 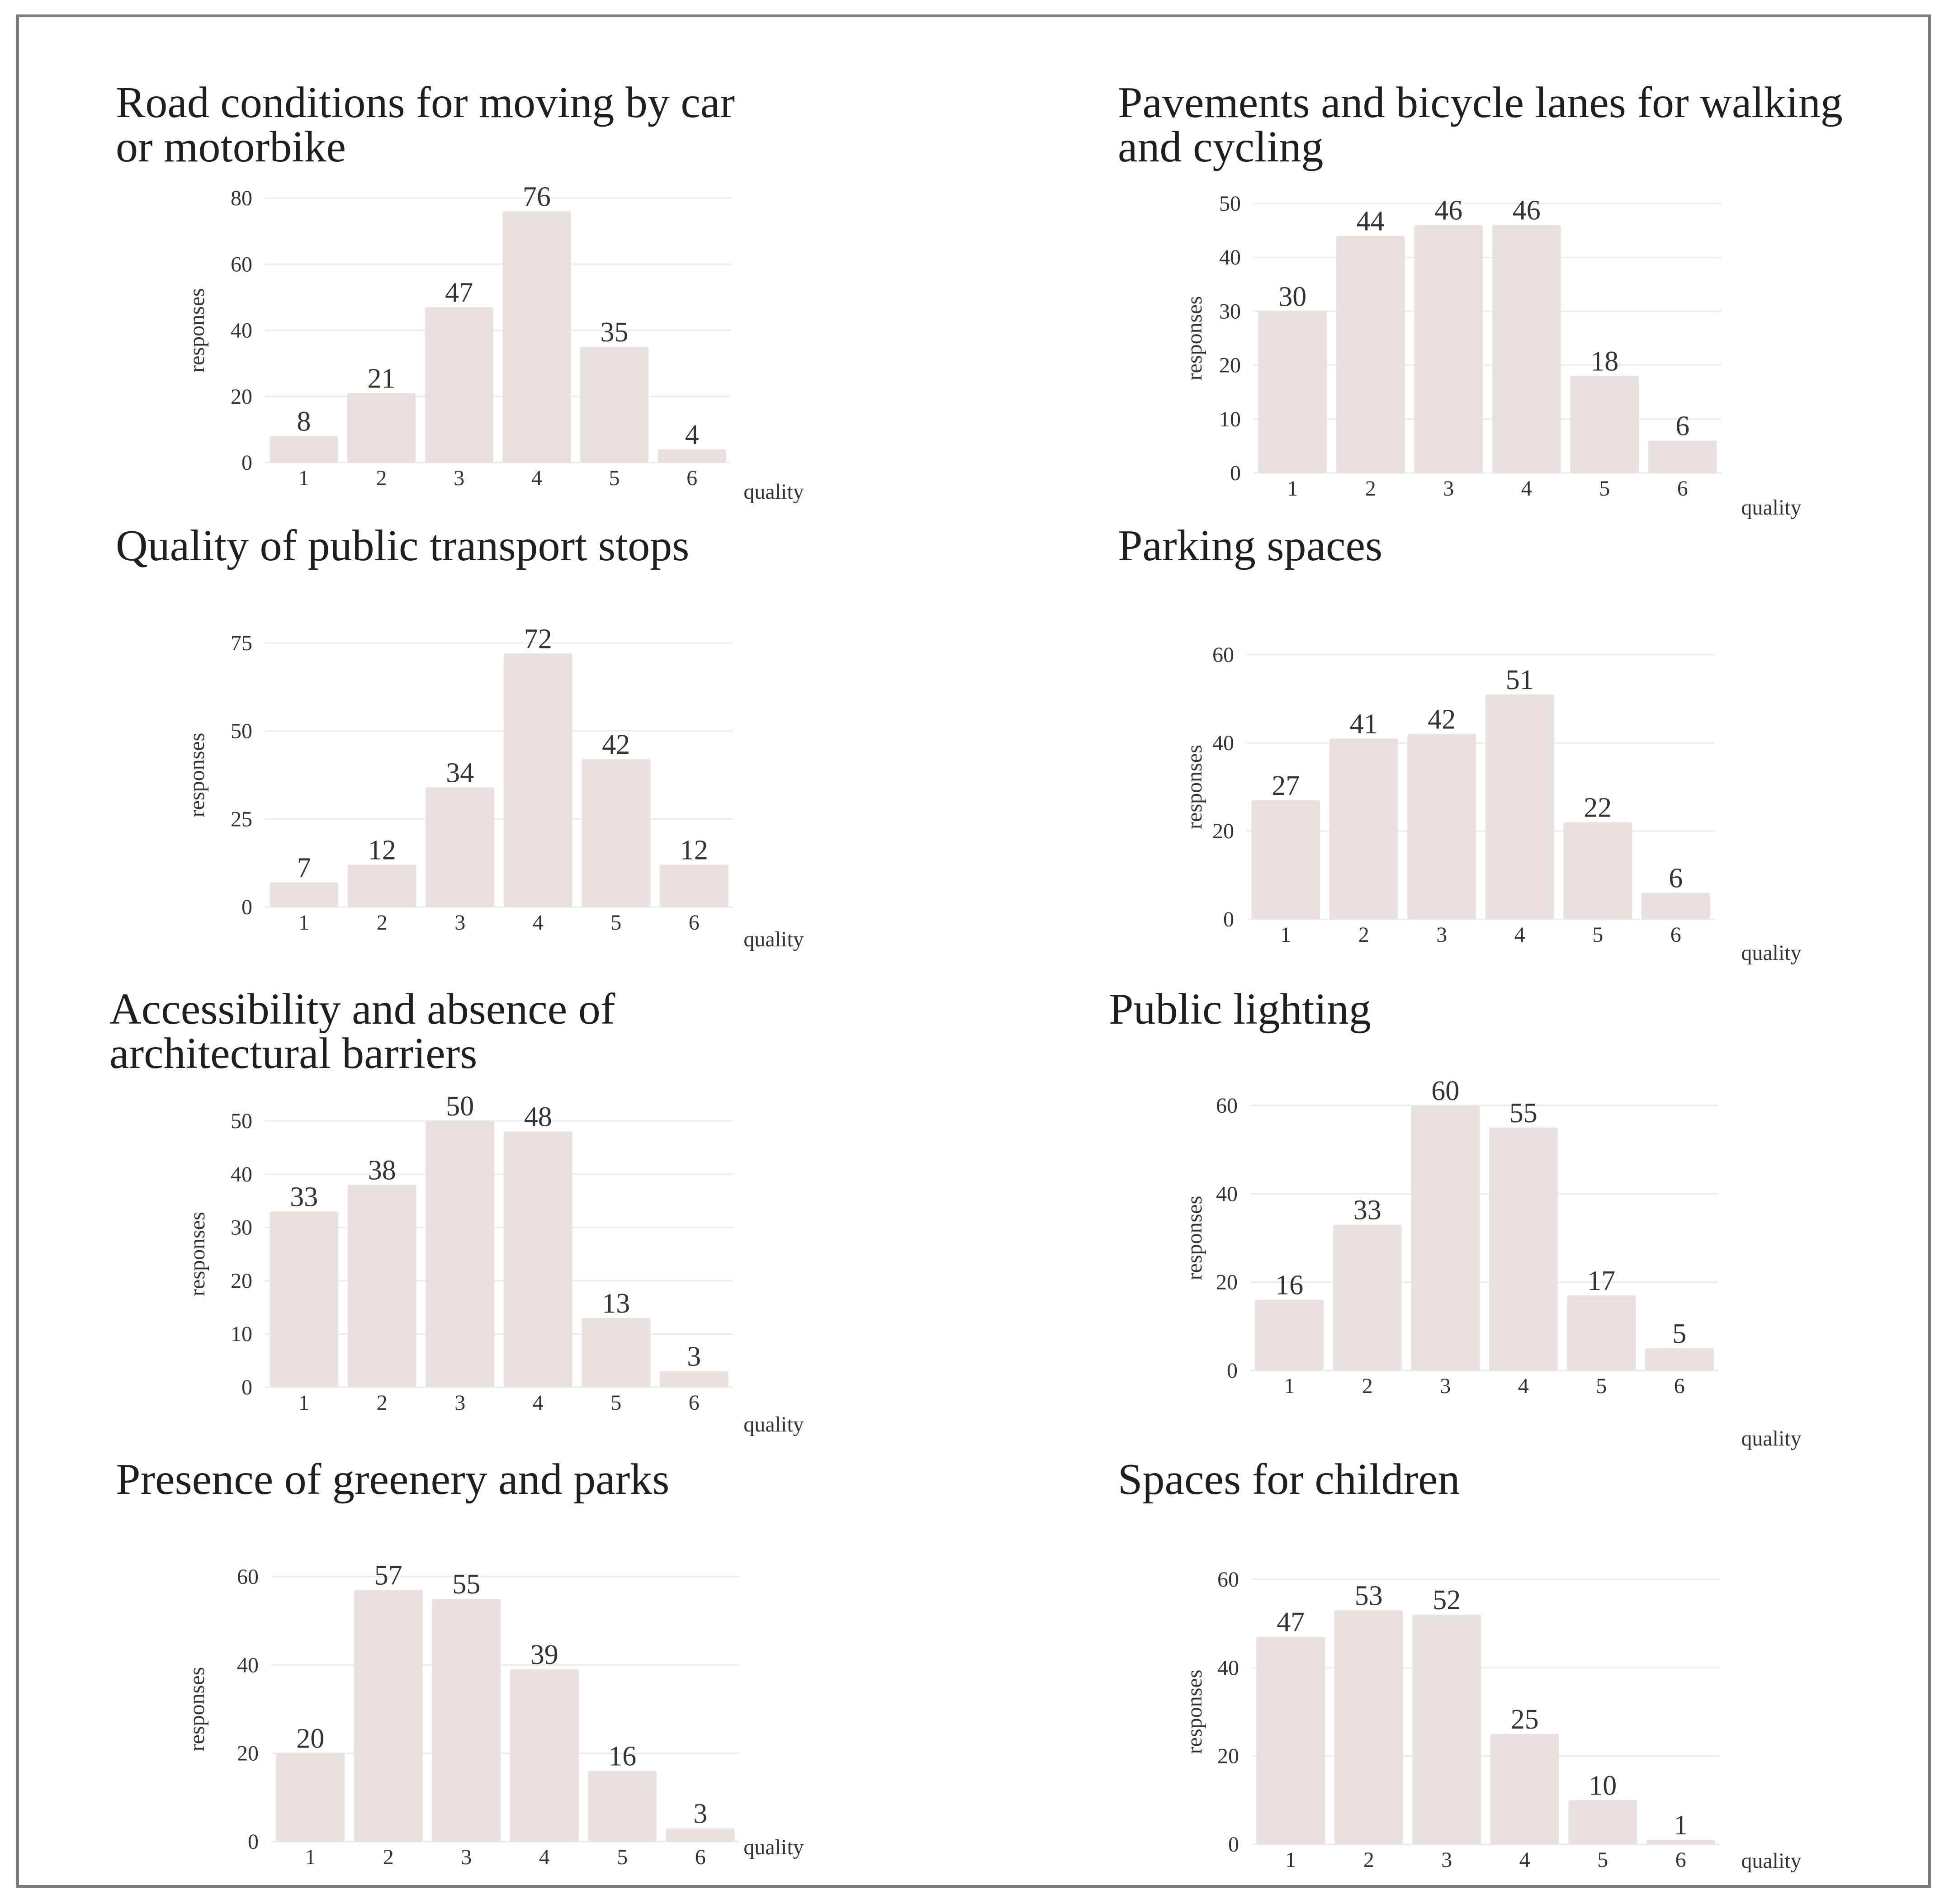 I want to click on y-tick-label: 10, so click(x=1230, y=419).